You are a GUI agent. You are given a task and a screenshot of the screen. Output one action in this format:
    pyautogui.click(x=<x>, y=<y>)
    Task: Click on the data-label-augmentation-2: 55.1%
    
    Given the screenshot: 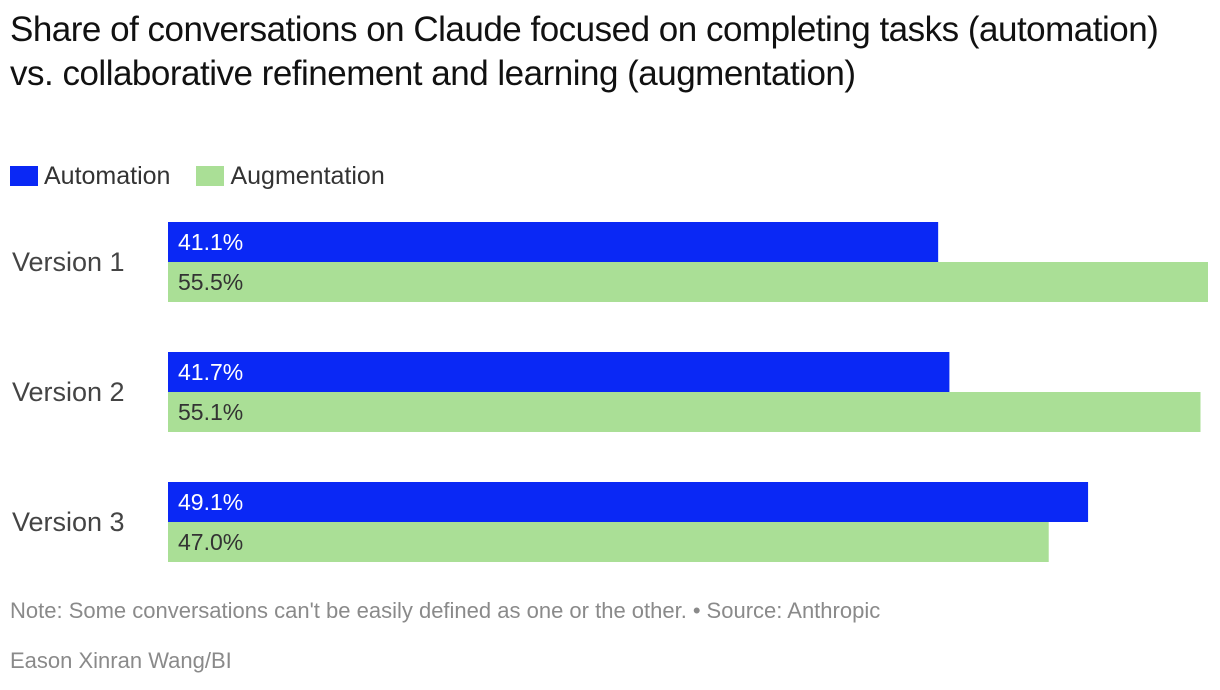 What is the action you would take?
    pyautogui.click(x=210, y=412)
    